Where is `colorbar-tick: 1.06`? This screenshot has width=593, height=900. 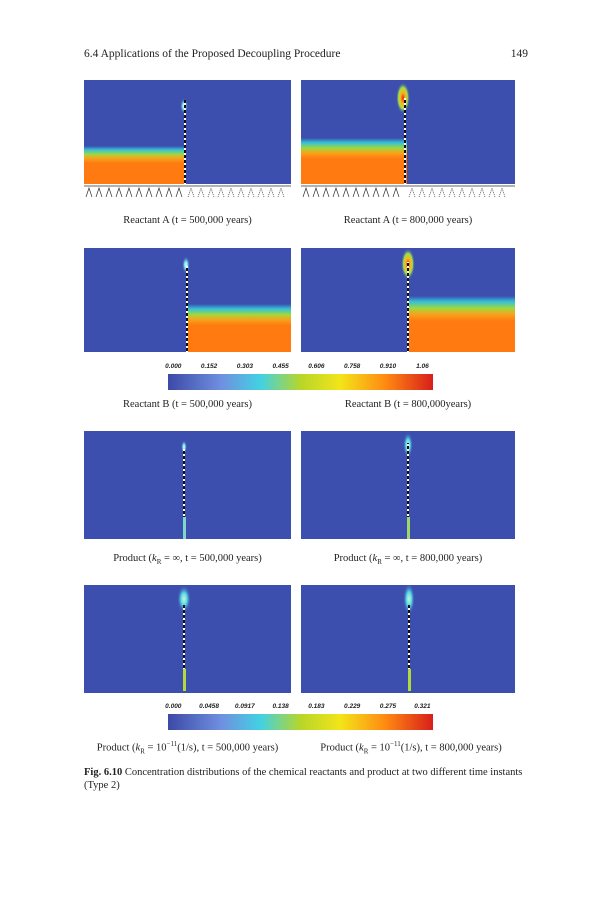 colorbar-tick: 1.06 is located at coordinates (422, 366).